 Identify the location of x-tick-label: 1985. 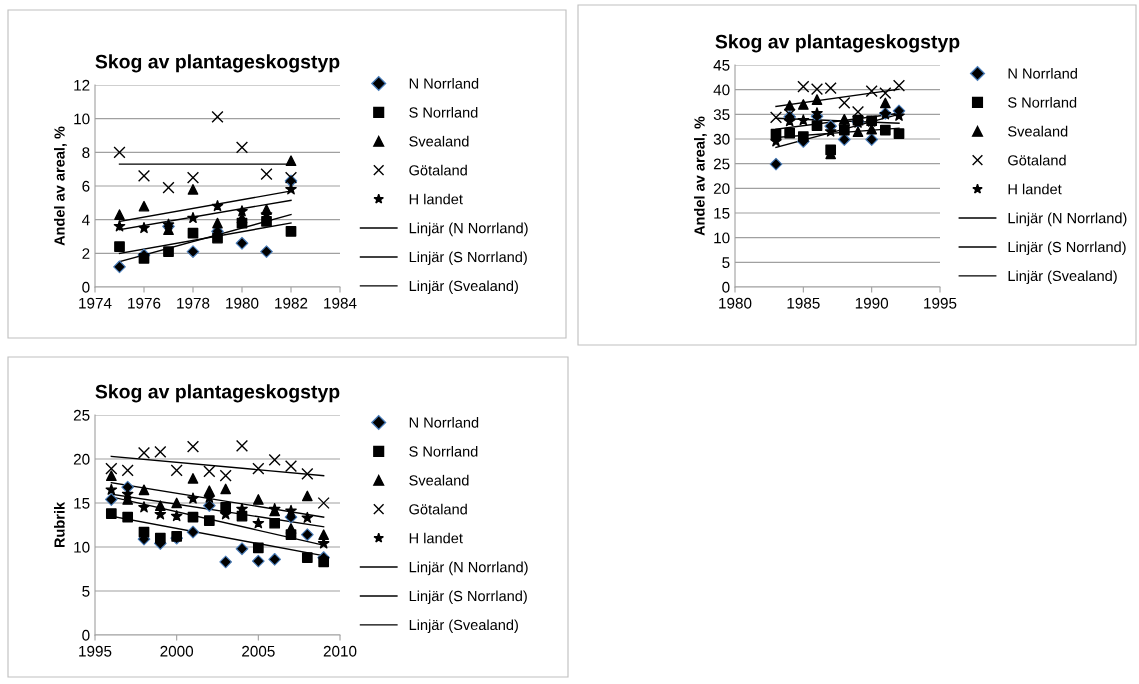
(803, 303).